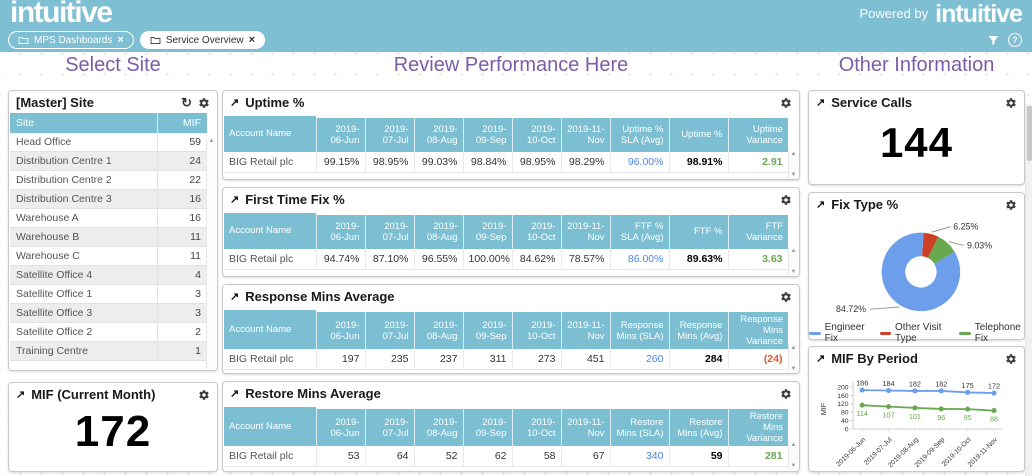 This screenshot has width=1032, height=476. I want to click on column-header: Response Mins (Avg), so click(698, 328).